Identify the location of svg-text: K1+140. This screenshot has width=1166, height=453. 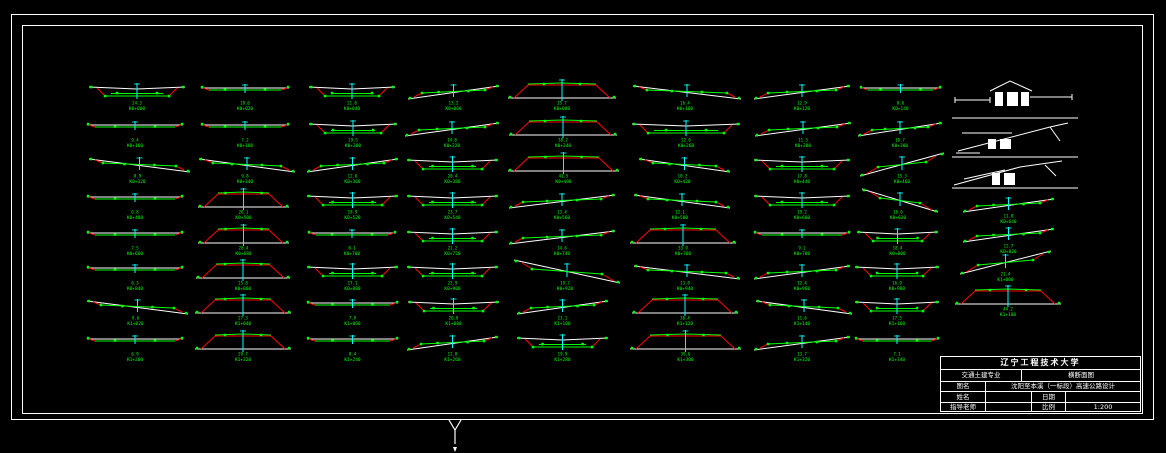
(802, 324).